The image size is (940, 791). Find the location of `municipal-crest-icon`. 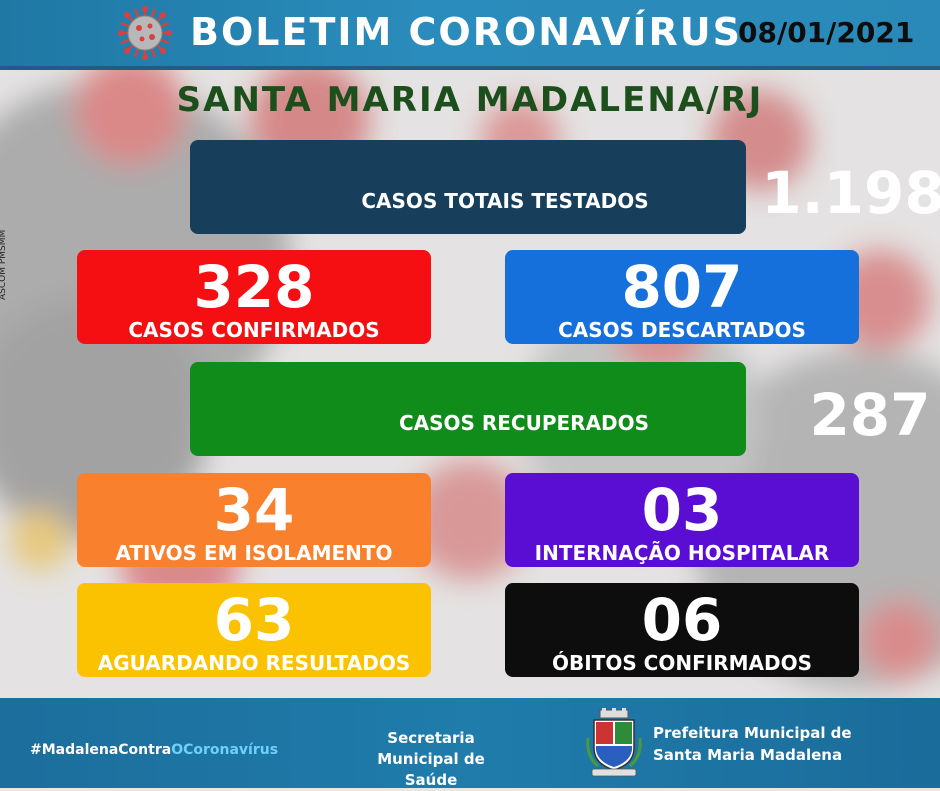

municipal-crest-icon is located at coordinates (614, 742).